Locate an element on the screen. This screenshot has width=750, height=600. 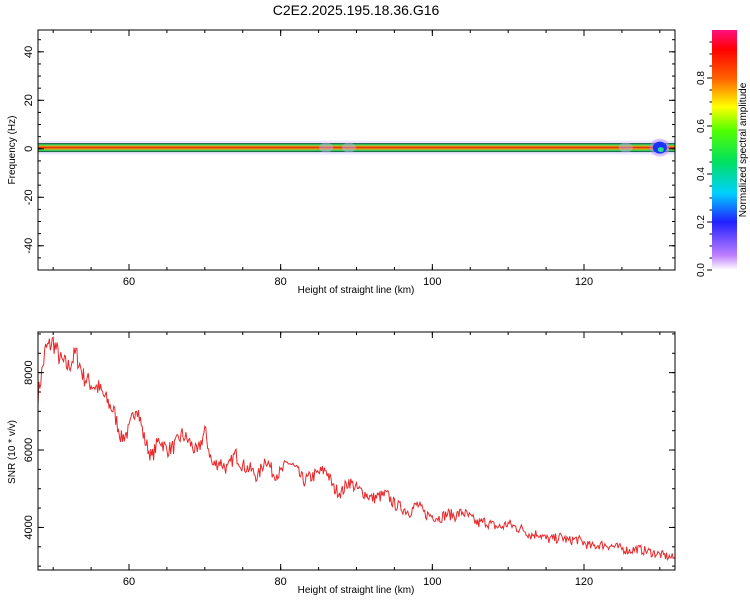
end-blob-core is located at coordinates (660, 150).